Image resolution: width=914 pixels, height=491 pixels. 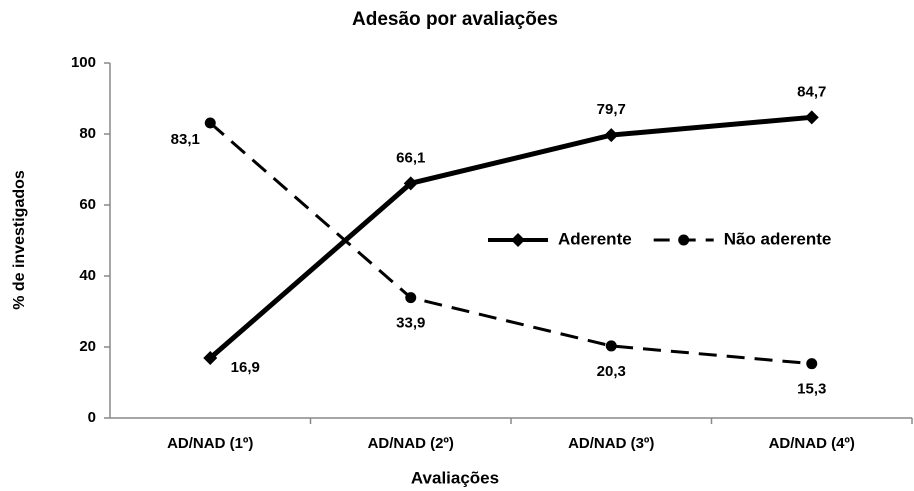 What do you see at coordinates (411, 443) in the screenshot?
I see `x-tick-label: AD/NAD (2º)` at bounding box center [411, 443].